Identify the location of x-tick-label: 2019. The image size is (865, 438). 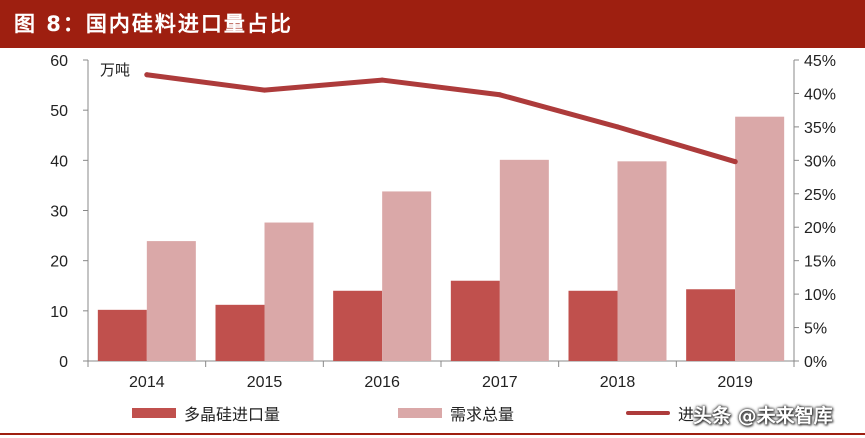
(735, 382).